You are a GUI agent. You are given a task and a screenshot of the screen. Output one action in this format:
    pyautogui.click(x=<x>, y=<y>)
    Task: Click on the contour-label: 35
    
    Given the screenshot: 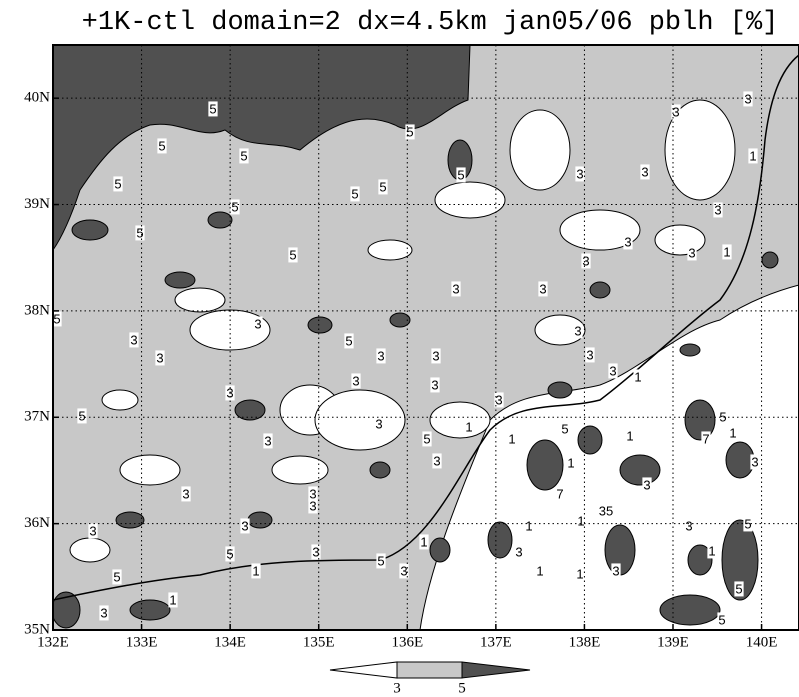 What is the action you would take?
    pyautogui.click(x=606, y=510)
    